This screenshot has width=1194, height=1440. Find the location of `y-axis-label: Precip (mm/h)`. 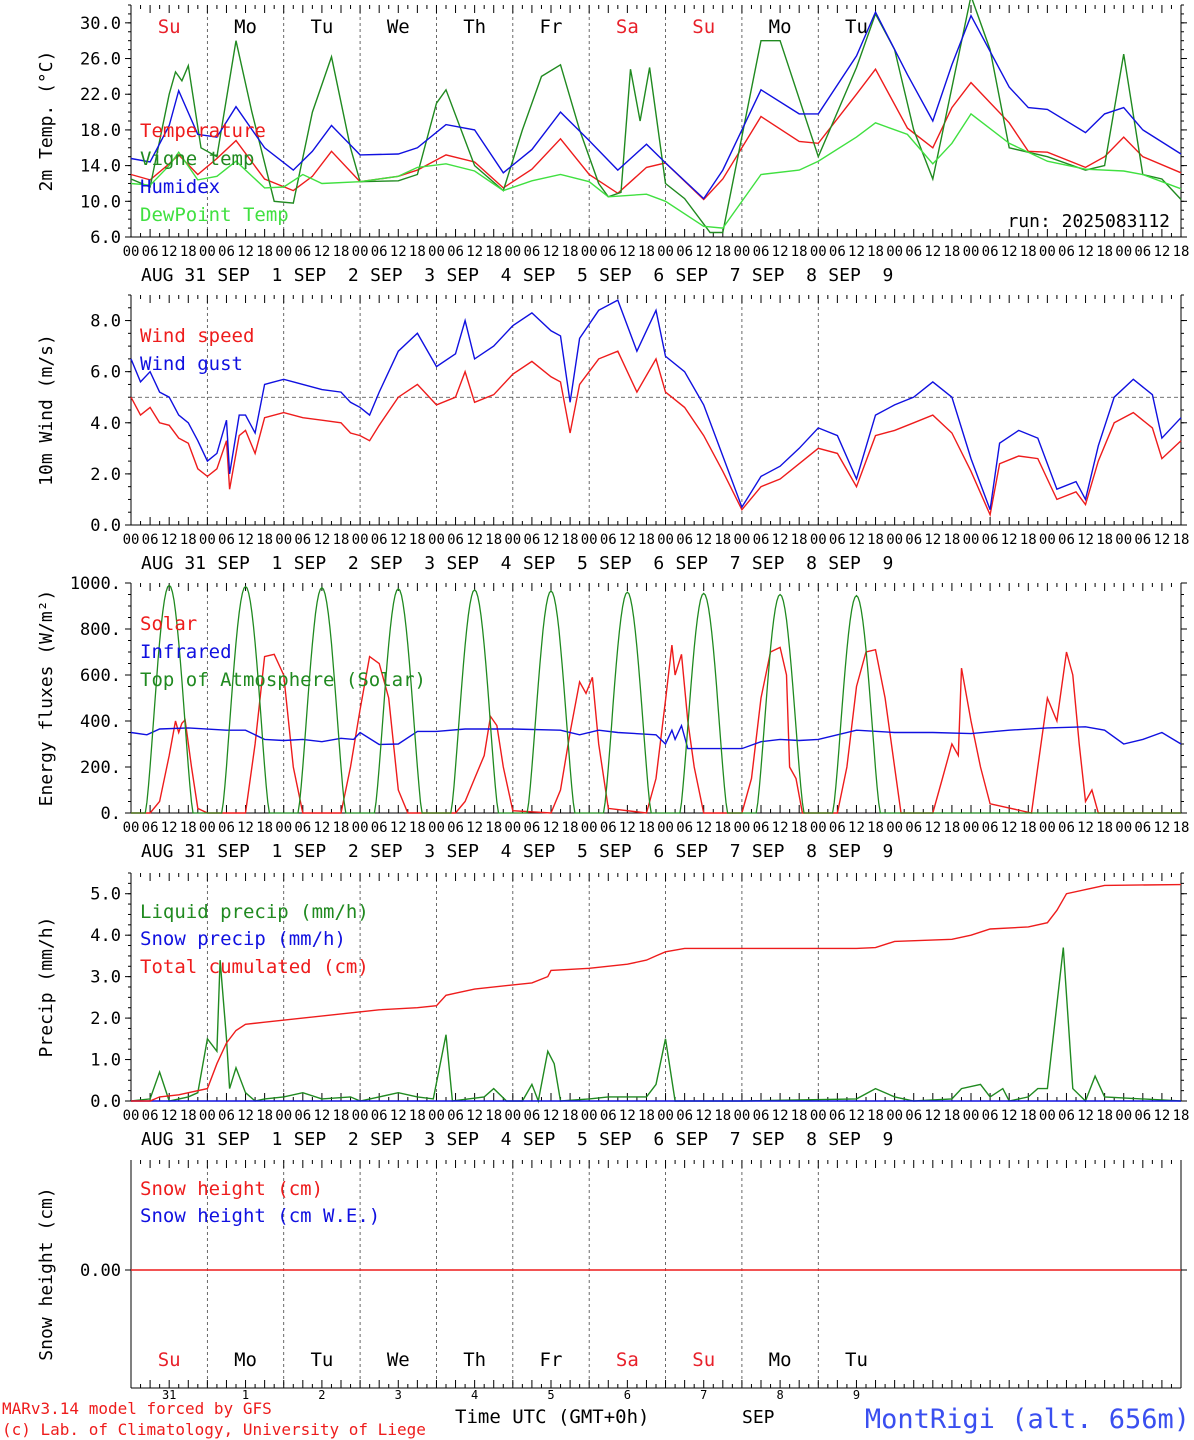

y-axis-label: Precip (mm/h) is located at coordinates (46, 987).